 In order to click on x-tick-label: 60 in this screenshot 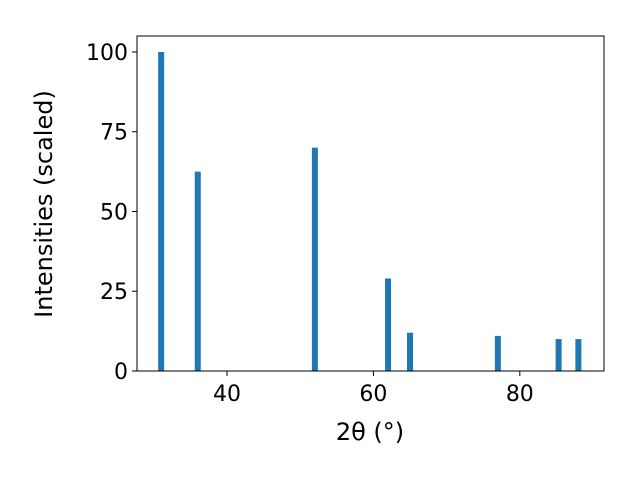, I will do `click(373, 394)`.